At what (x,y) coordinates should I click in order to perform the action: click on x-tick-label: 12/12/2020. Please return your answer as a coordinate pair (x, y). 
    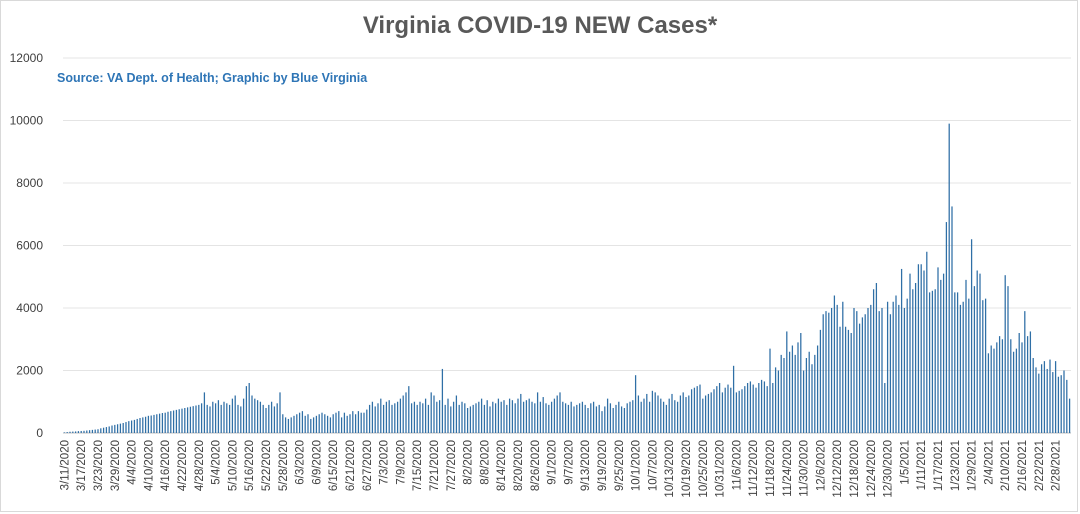
    Looking at the image, I should click on (838, 469).